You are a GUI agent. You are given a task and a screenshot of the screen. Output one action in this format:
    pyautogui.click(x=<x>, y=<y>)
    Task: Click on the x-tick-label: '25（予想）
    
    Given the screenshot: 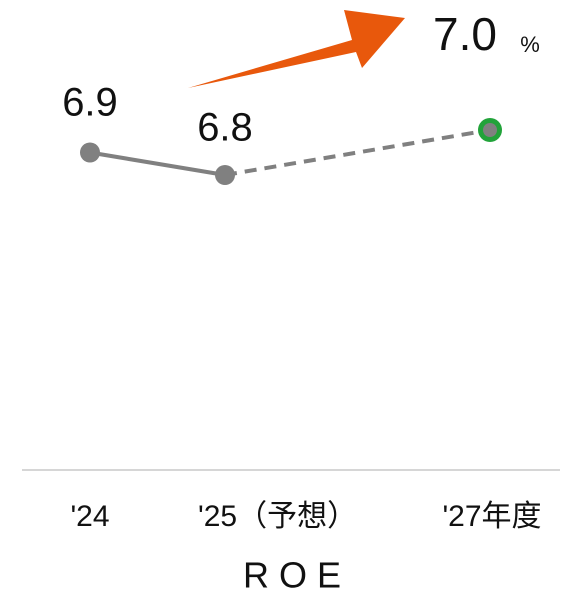 What is the action you would take?
    pyautogui.click(x=277, y=516)
    